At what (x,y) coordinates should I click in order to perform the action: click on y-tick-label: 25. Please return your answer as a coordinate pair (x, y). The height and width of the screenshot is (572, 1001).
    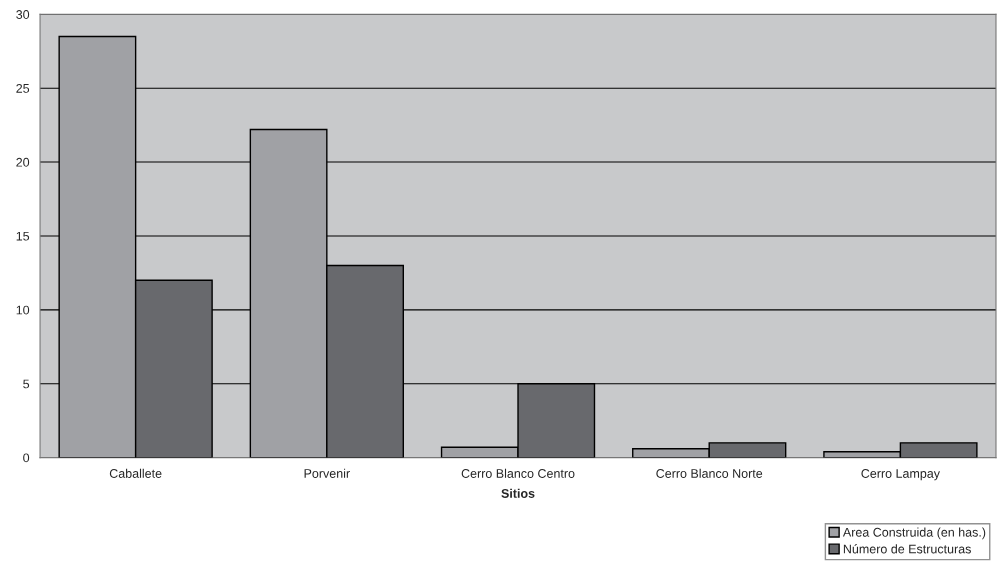
    Looking at the image, I should click on (23, 88).